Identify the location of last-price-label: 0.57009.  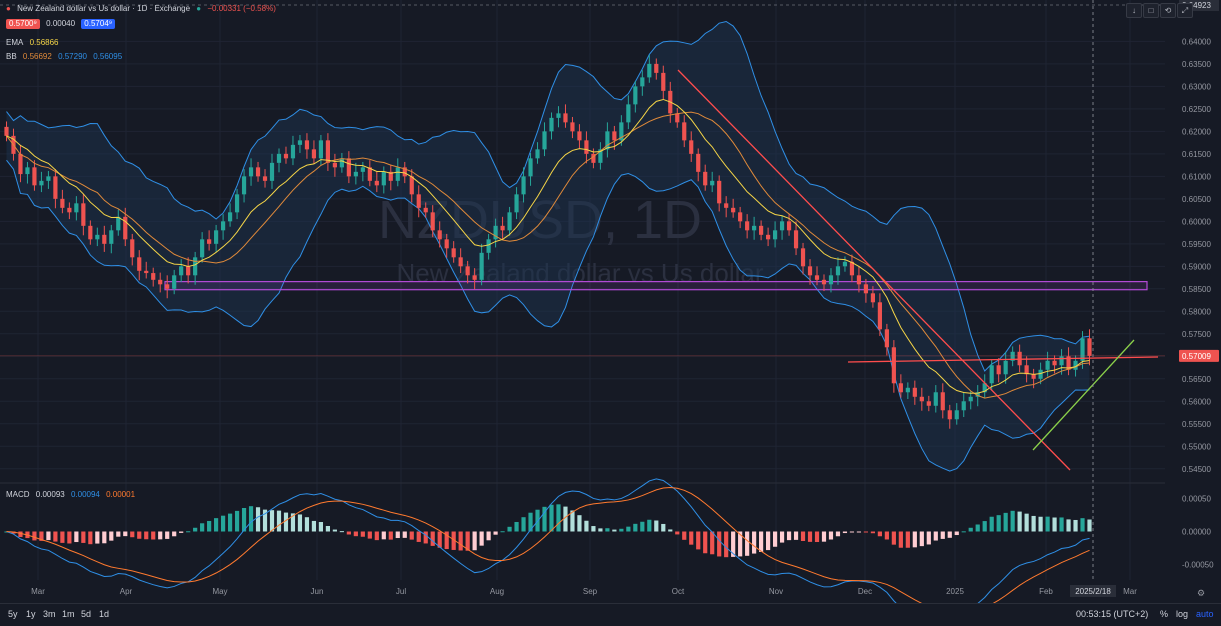
(1196, 356).